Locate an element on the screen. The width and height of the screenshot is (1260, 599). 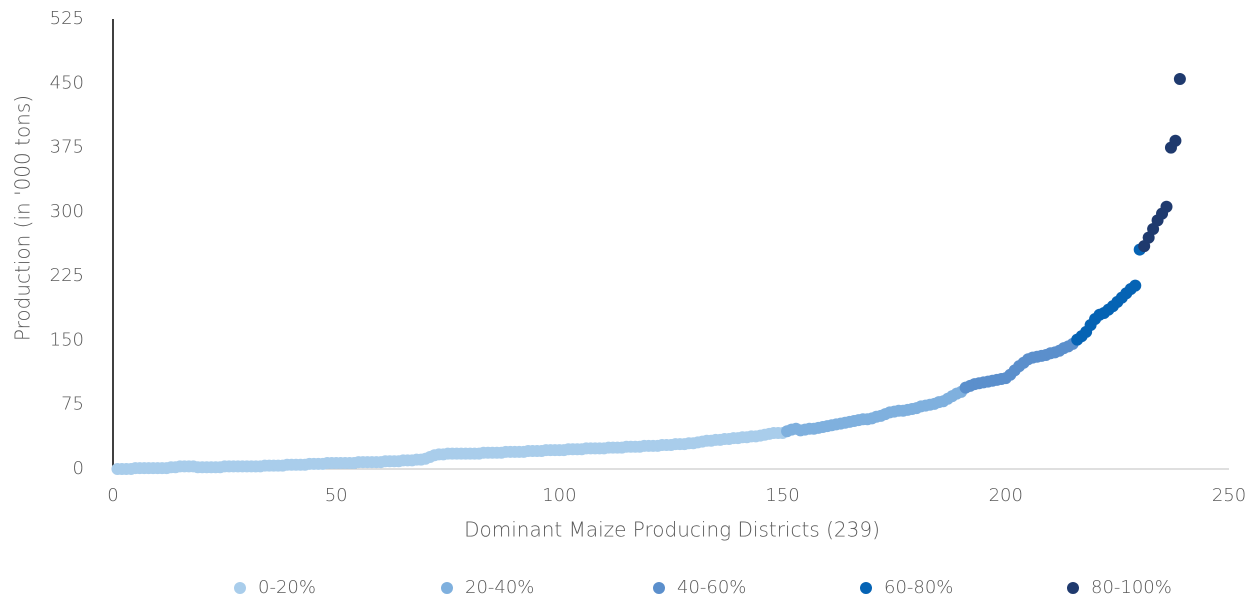
y-axis-label: Production (in '000 tons) is located at coordinates (23, 218).